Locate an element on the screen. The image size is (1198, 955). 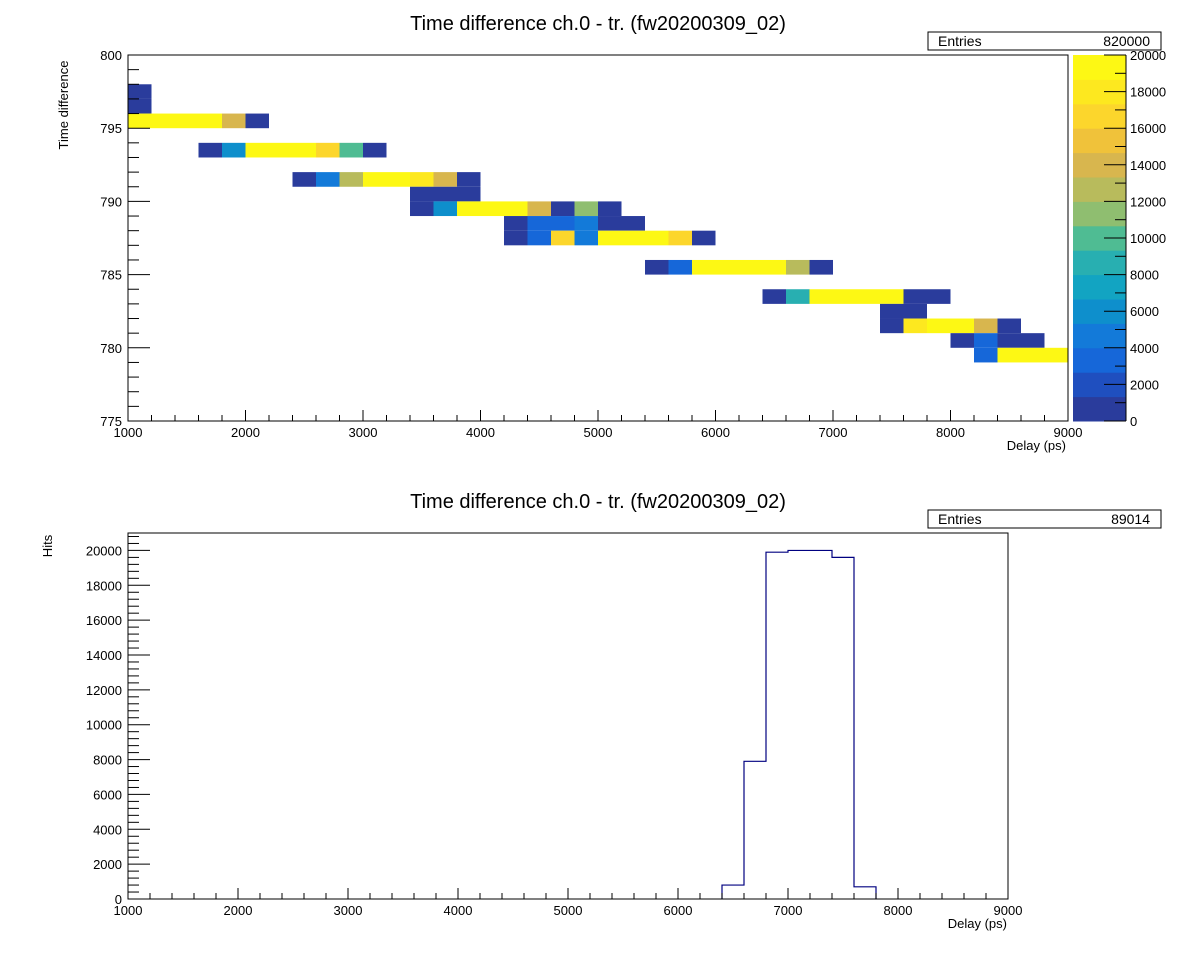
heatmap-x-label: Delay (ps) is located at coordinates (1036, 445).